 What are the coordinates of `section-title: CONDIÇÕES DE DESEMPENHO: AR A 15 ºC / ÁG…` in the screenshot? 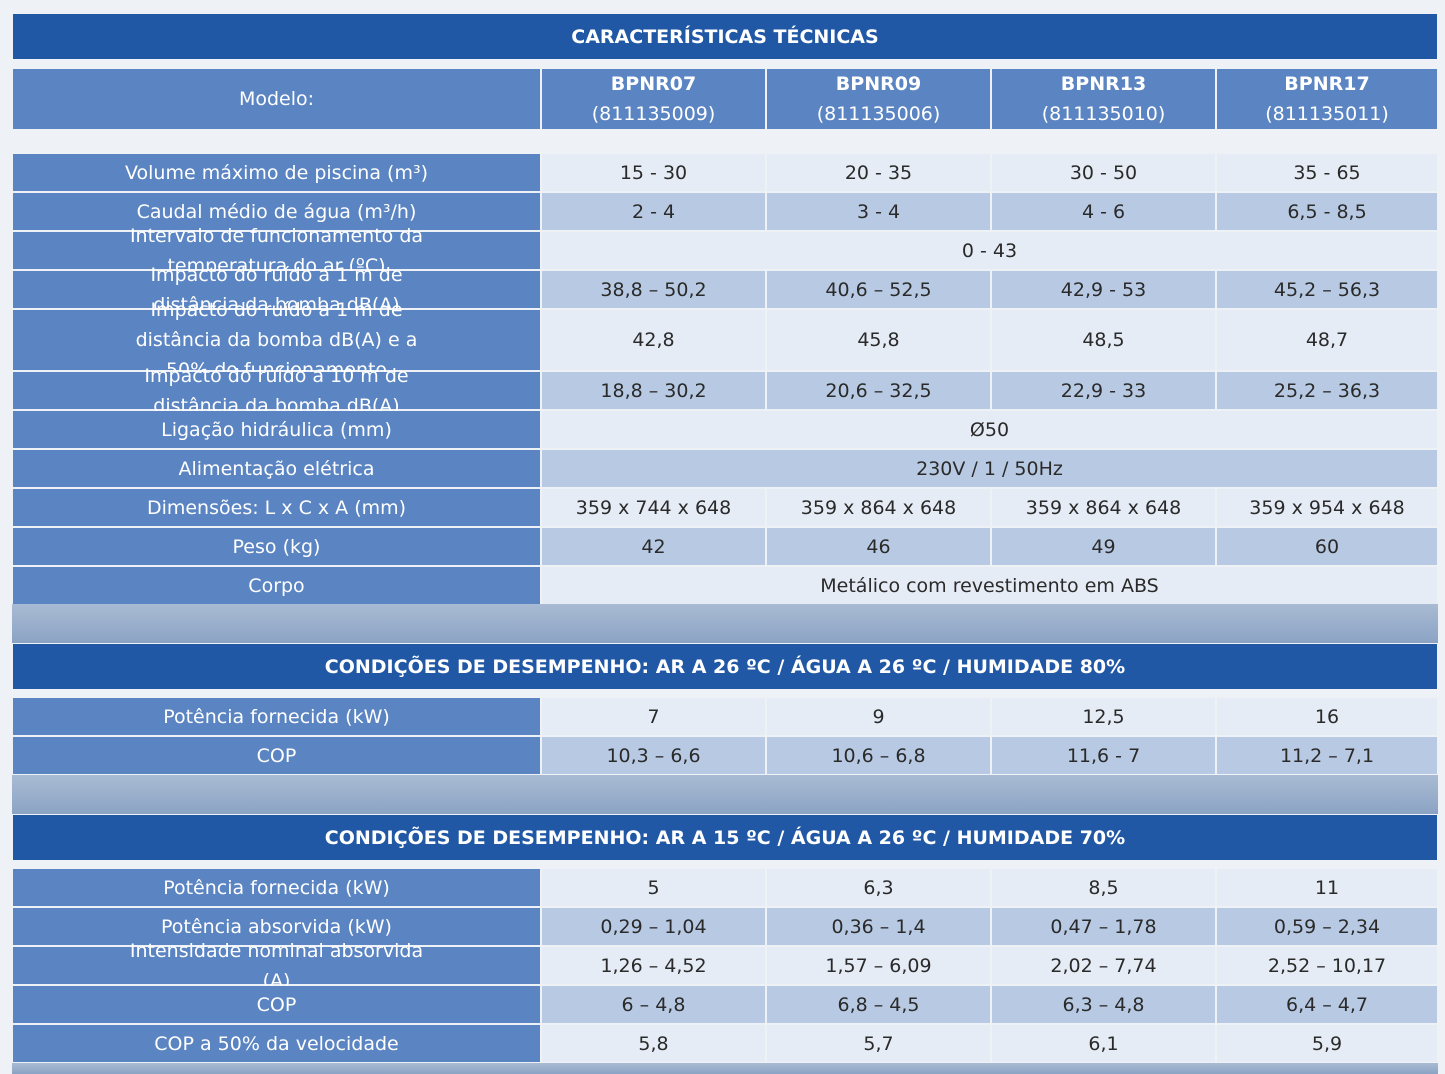 It's located at (725, 837).